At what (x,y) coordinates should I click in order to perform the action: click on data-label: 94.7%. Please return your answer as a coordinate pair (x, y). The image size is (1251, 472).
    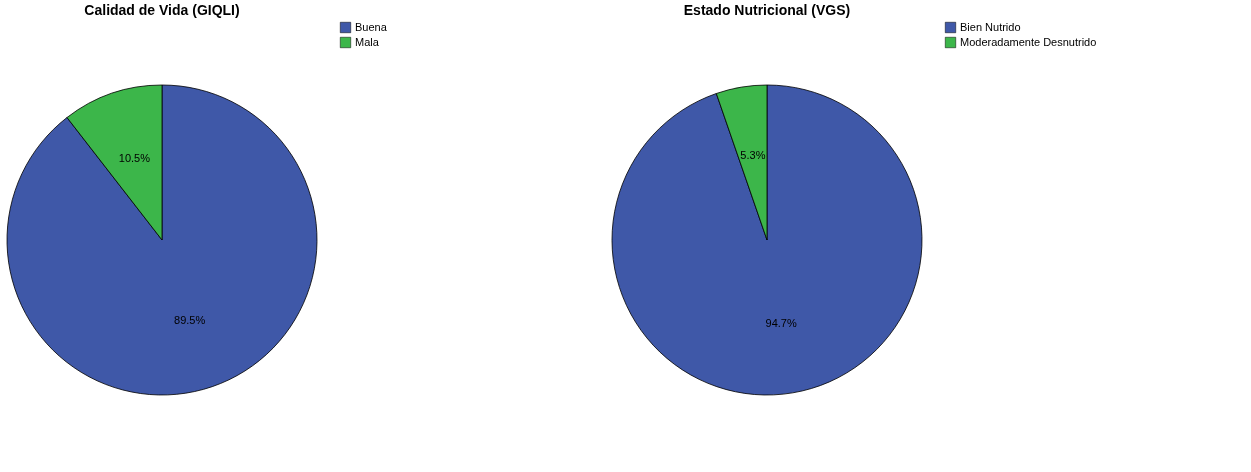
    Looking at the image, I should click on (781, 323).